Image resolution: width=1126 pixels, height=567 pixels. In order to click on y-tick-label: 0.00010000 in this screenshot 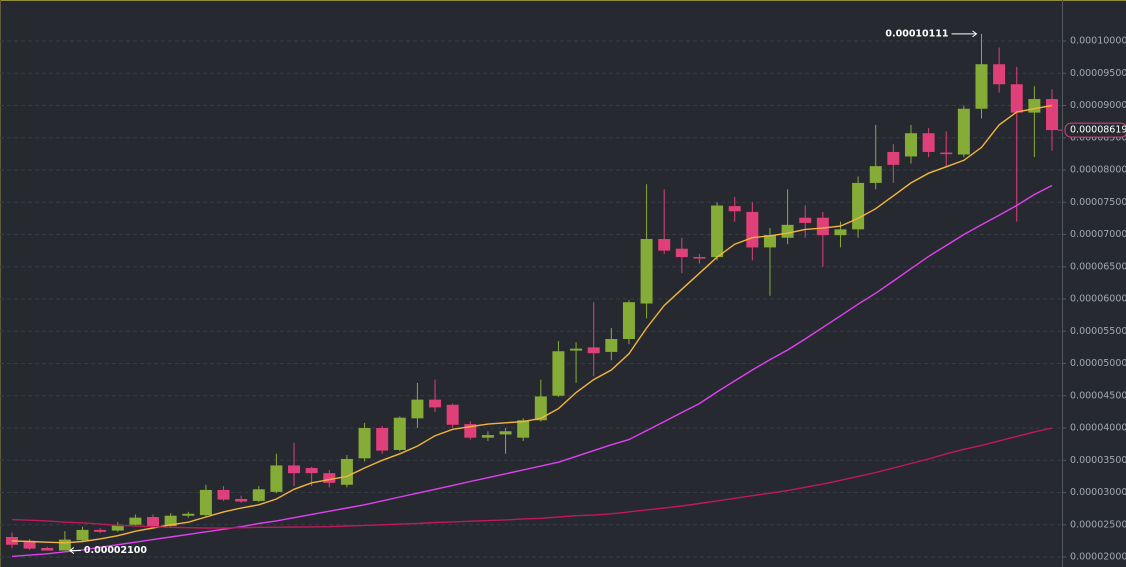, I will do `click(1098, 41)`.